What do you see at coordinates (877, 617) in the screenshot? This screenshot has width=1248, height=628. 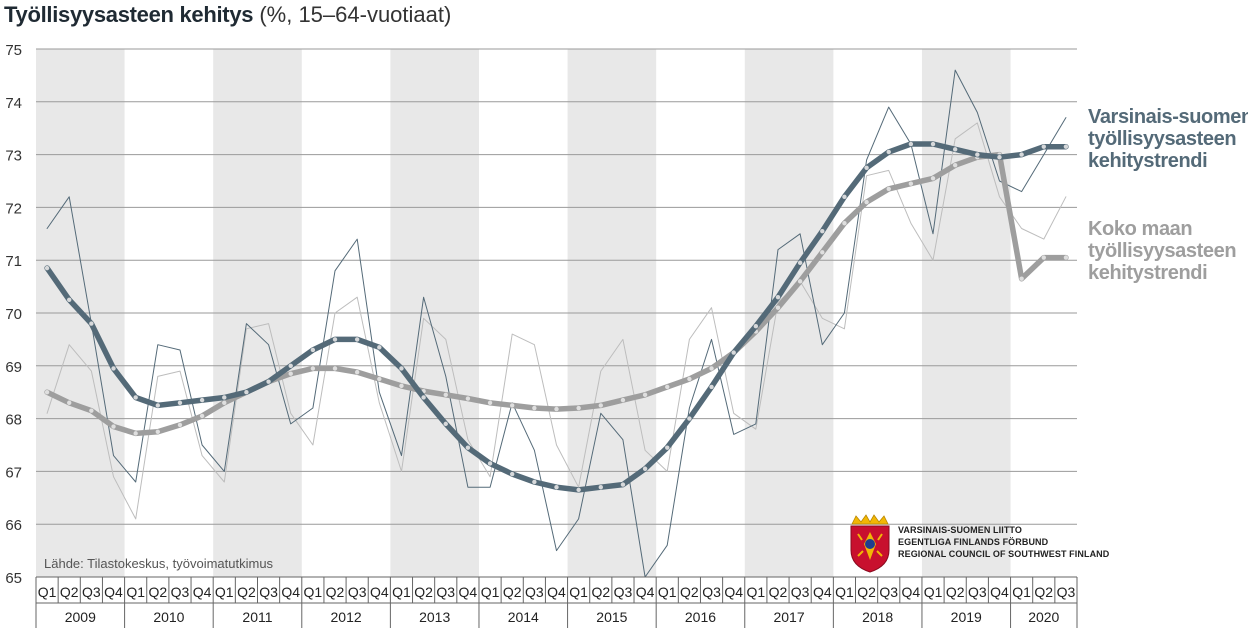 I see `x-year-label: 2018` at bounding box center [877, 617].